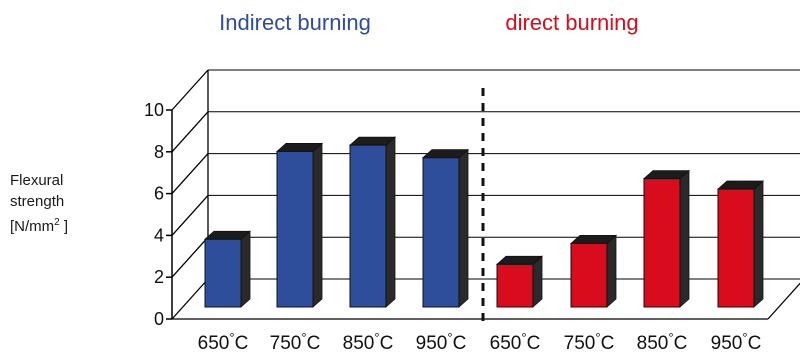  I want to click on y-axis-label-unit-prefix: [N/mm, so click(32, 226).